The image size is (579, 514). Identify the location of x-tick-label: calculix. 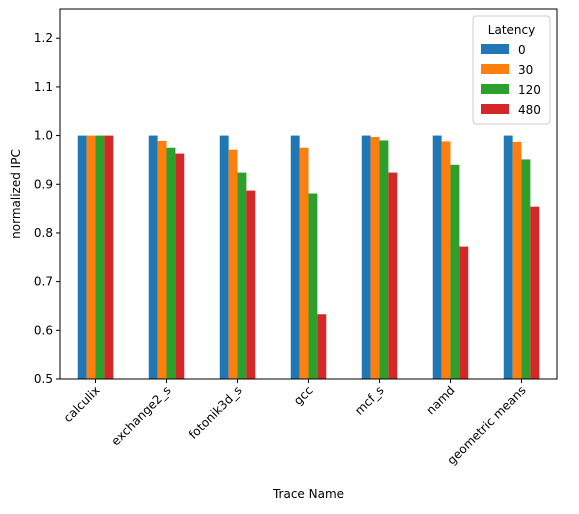
(82, 404).